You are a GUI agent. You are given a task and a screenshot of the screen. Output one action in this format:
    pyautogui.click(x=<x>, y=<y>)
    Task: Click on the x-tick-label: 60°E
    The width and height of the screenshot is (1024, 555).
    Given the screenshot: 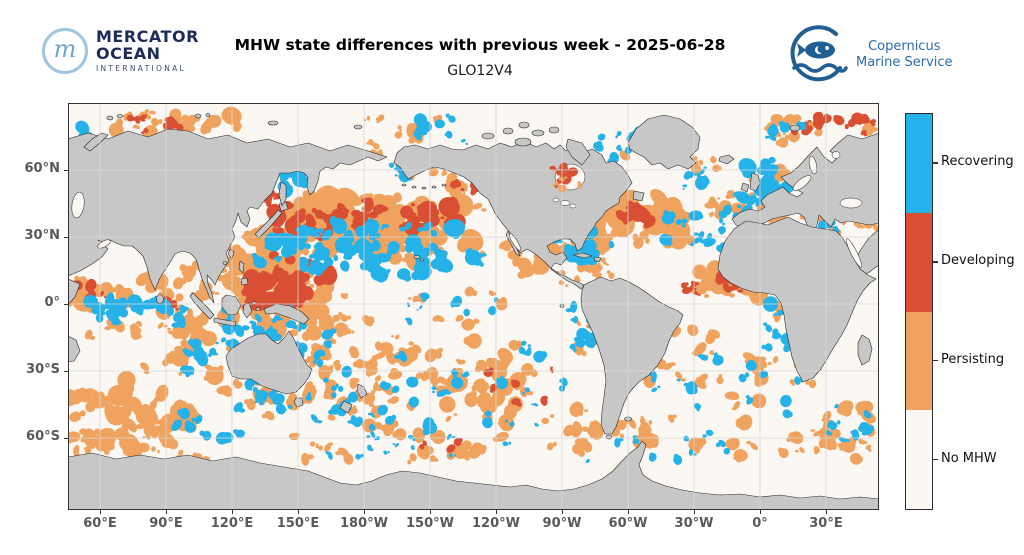 What is the action you would take?
    pyautogui.click(x=100, y=523)
    